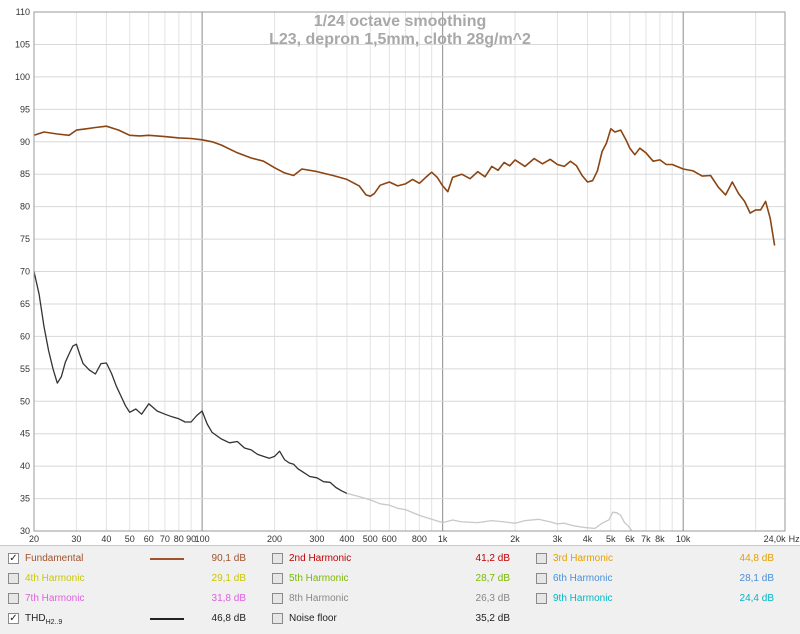  I want to click on chart-subtitle: L23, depron 1,5mm, cloth 28g/m^2, so click(400, 39).